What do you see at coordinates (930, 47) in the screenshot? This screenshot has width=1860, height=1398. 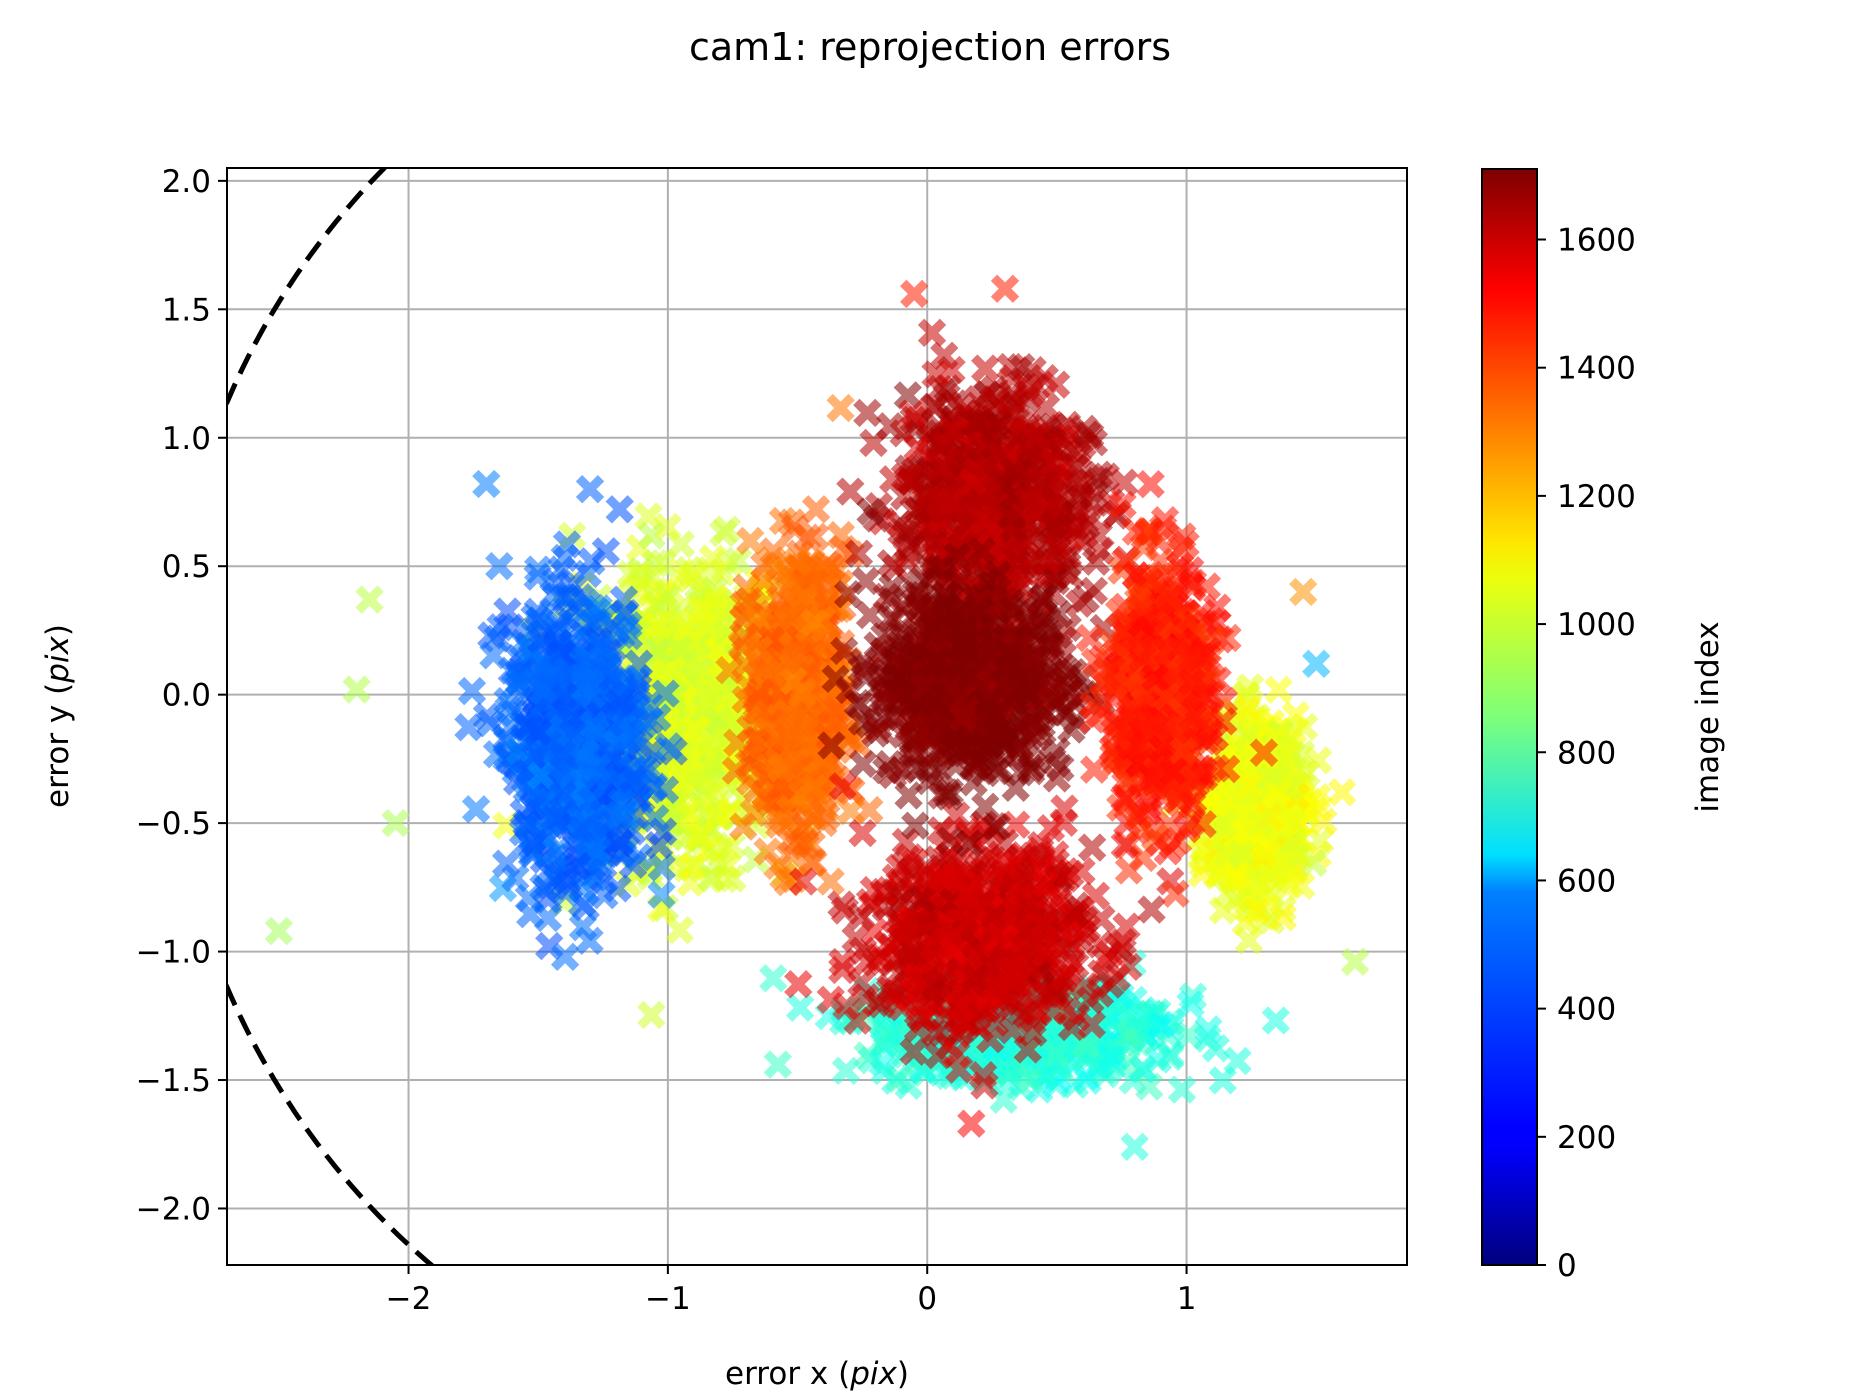 I see `chart-title: cam1: reprojection errors` at bounding box center [930, 47].